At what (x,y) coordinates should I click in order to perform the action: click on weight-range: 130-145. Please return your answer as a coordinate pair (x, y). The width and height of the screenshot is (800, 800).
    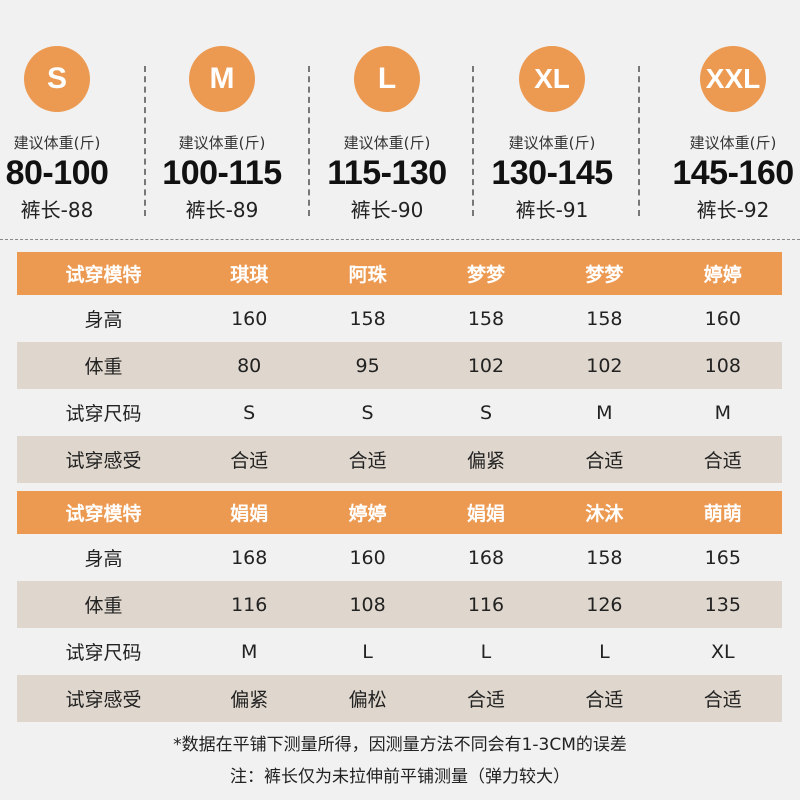
    Looking at the image, I should click on (552, 173).